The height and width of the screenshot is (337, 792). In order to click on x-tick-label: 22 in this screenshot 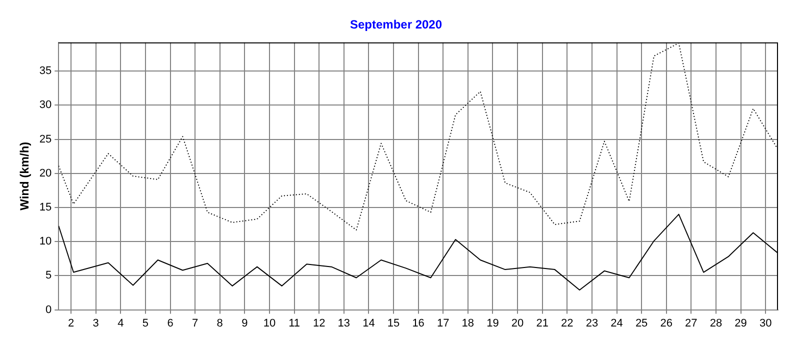, I will do `click(567, 323)`.